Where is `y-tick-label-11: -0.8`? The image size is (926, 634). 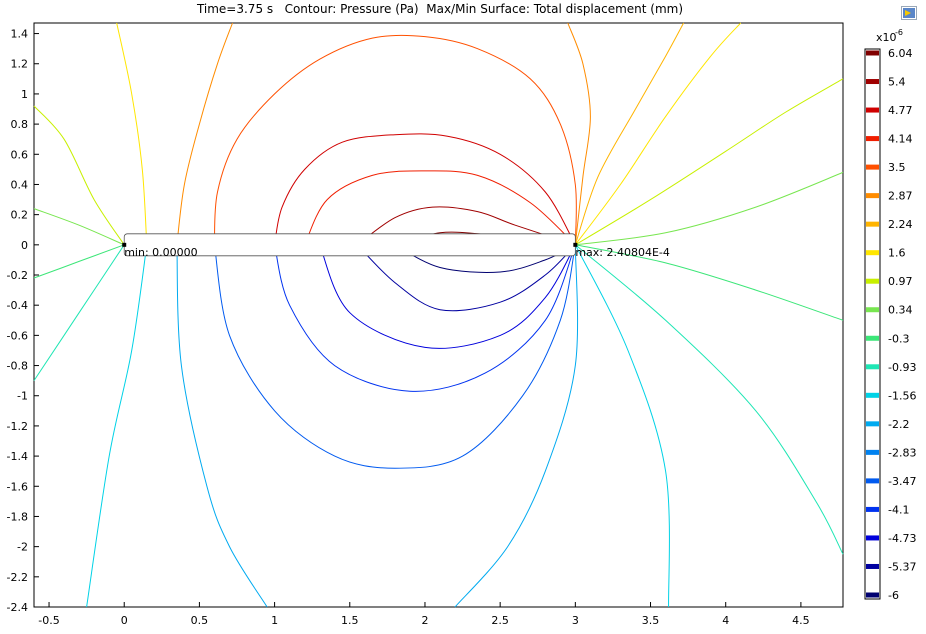
y-tick-label-11: -0.8 is located at coordinates (17, 366).